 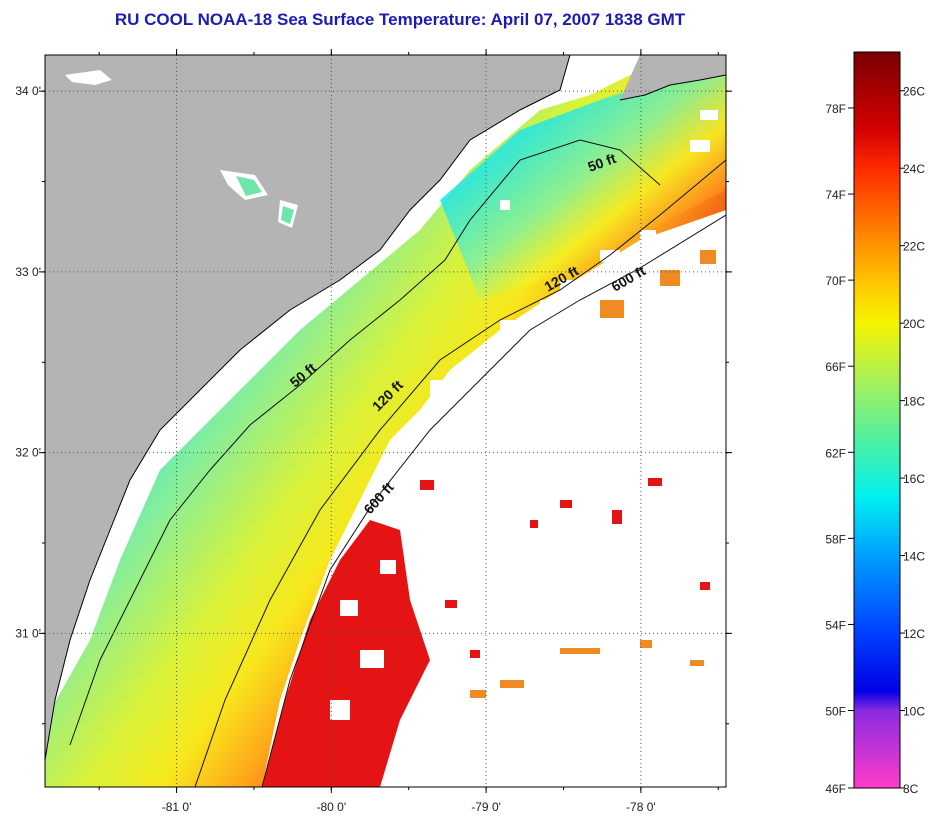 What do you see at coordinates (583, 180) in the screenshot?
I see `northern-shelf-water` at bounding box center [583, 180].